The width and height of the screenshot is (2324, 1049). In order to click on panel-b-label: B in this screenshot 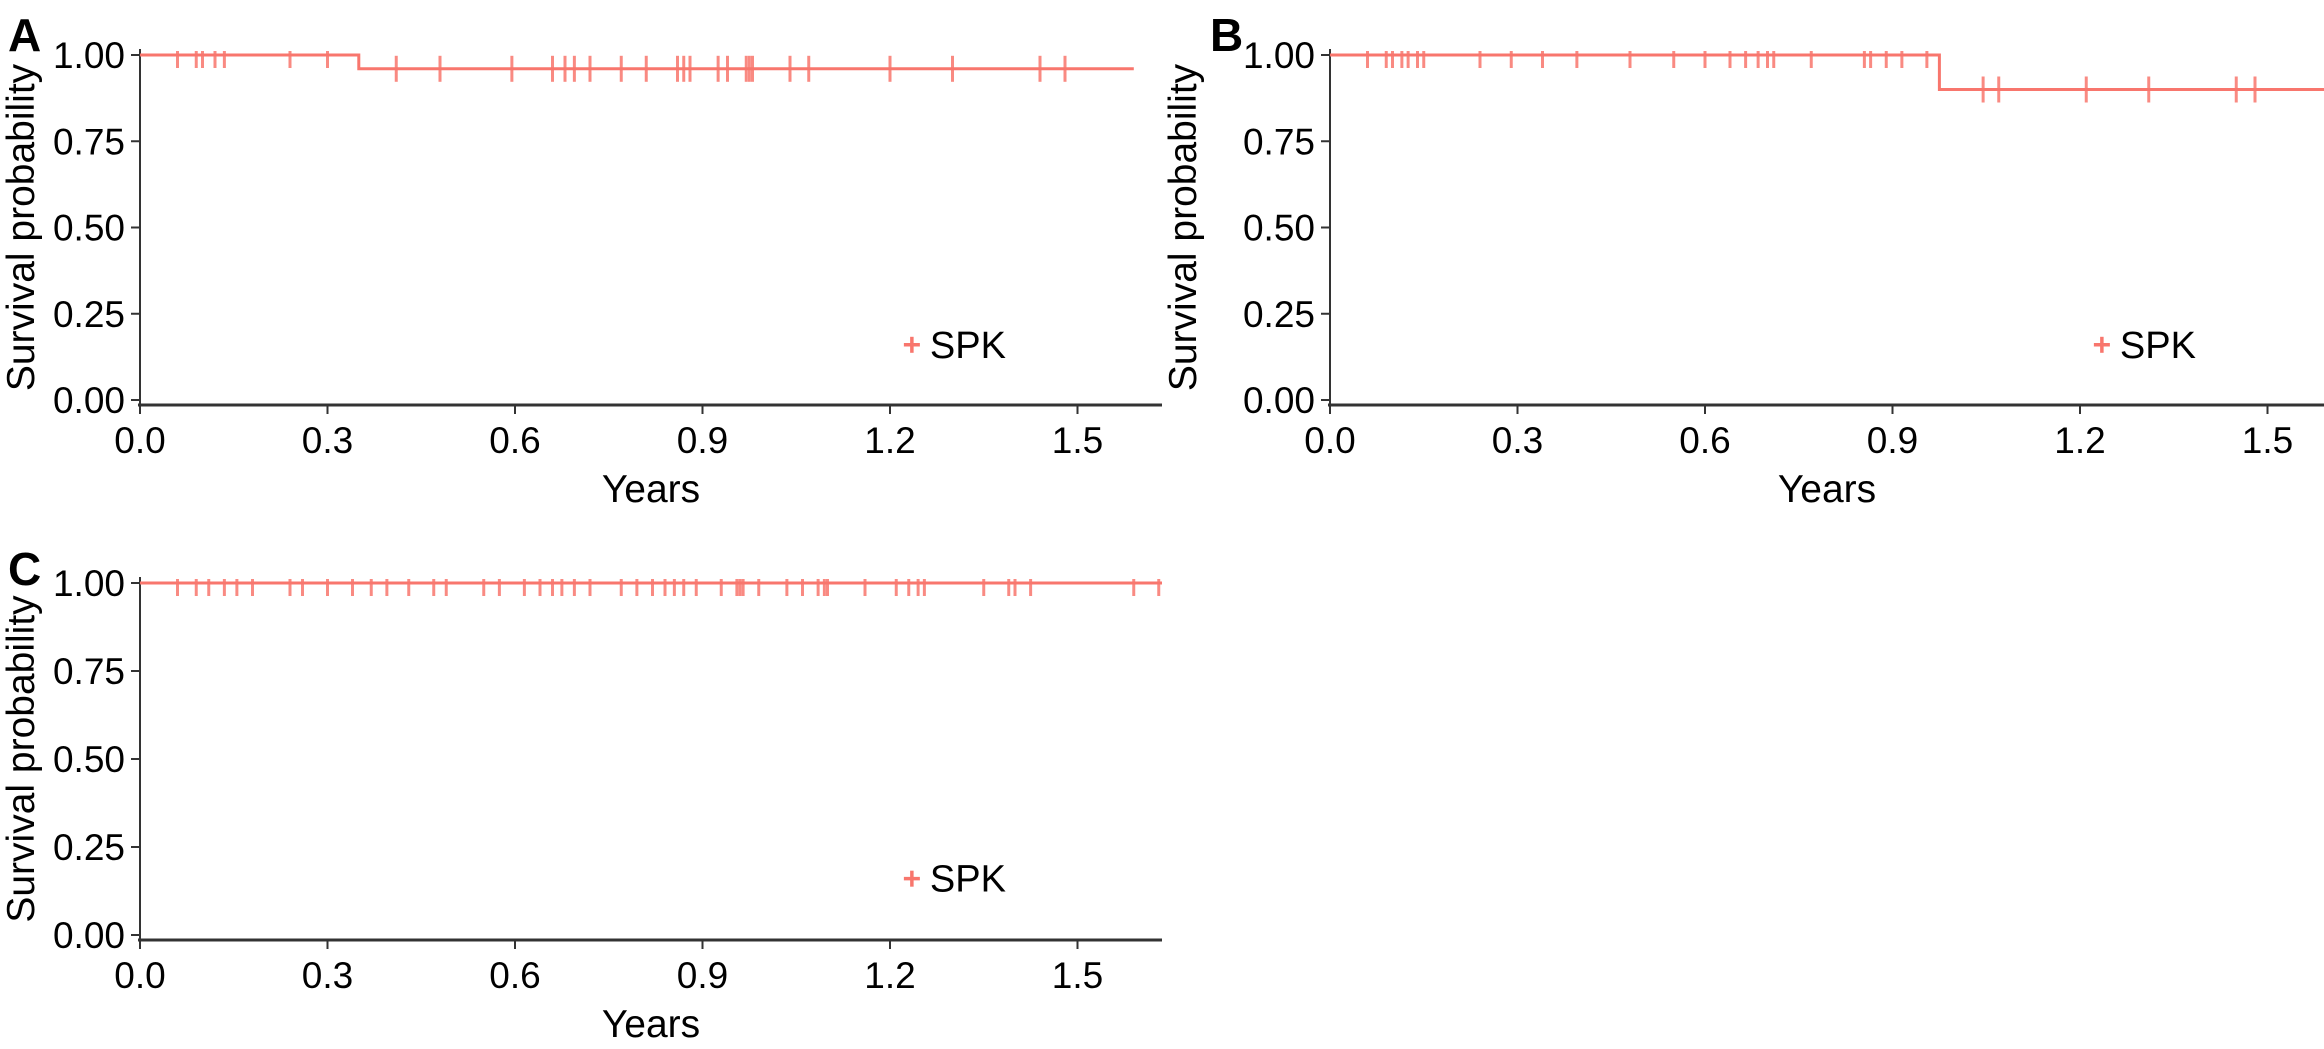, I will do `click(1227, 35)`.